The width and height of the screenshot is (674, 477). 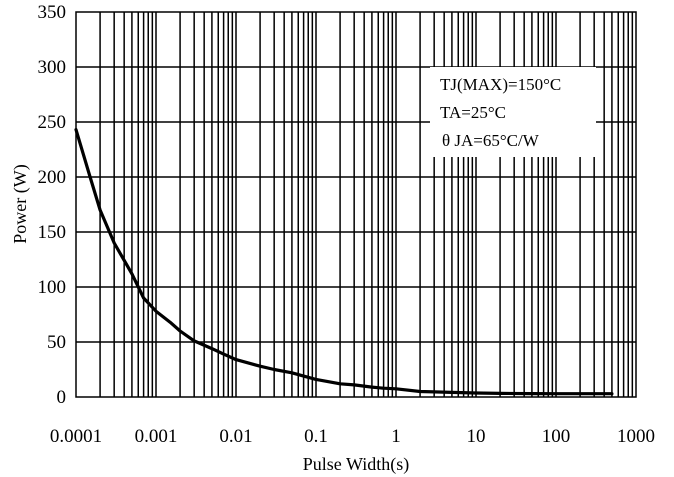 I want to click on annotation-tjmax: TJ(MAX)=150°C, so click(x=500, y=84).